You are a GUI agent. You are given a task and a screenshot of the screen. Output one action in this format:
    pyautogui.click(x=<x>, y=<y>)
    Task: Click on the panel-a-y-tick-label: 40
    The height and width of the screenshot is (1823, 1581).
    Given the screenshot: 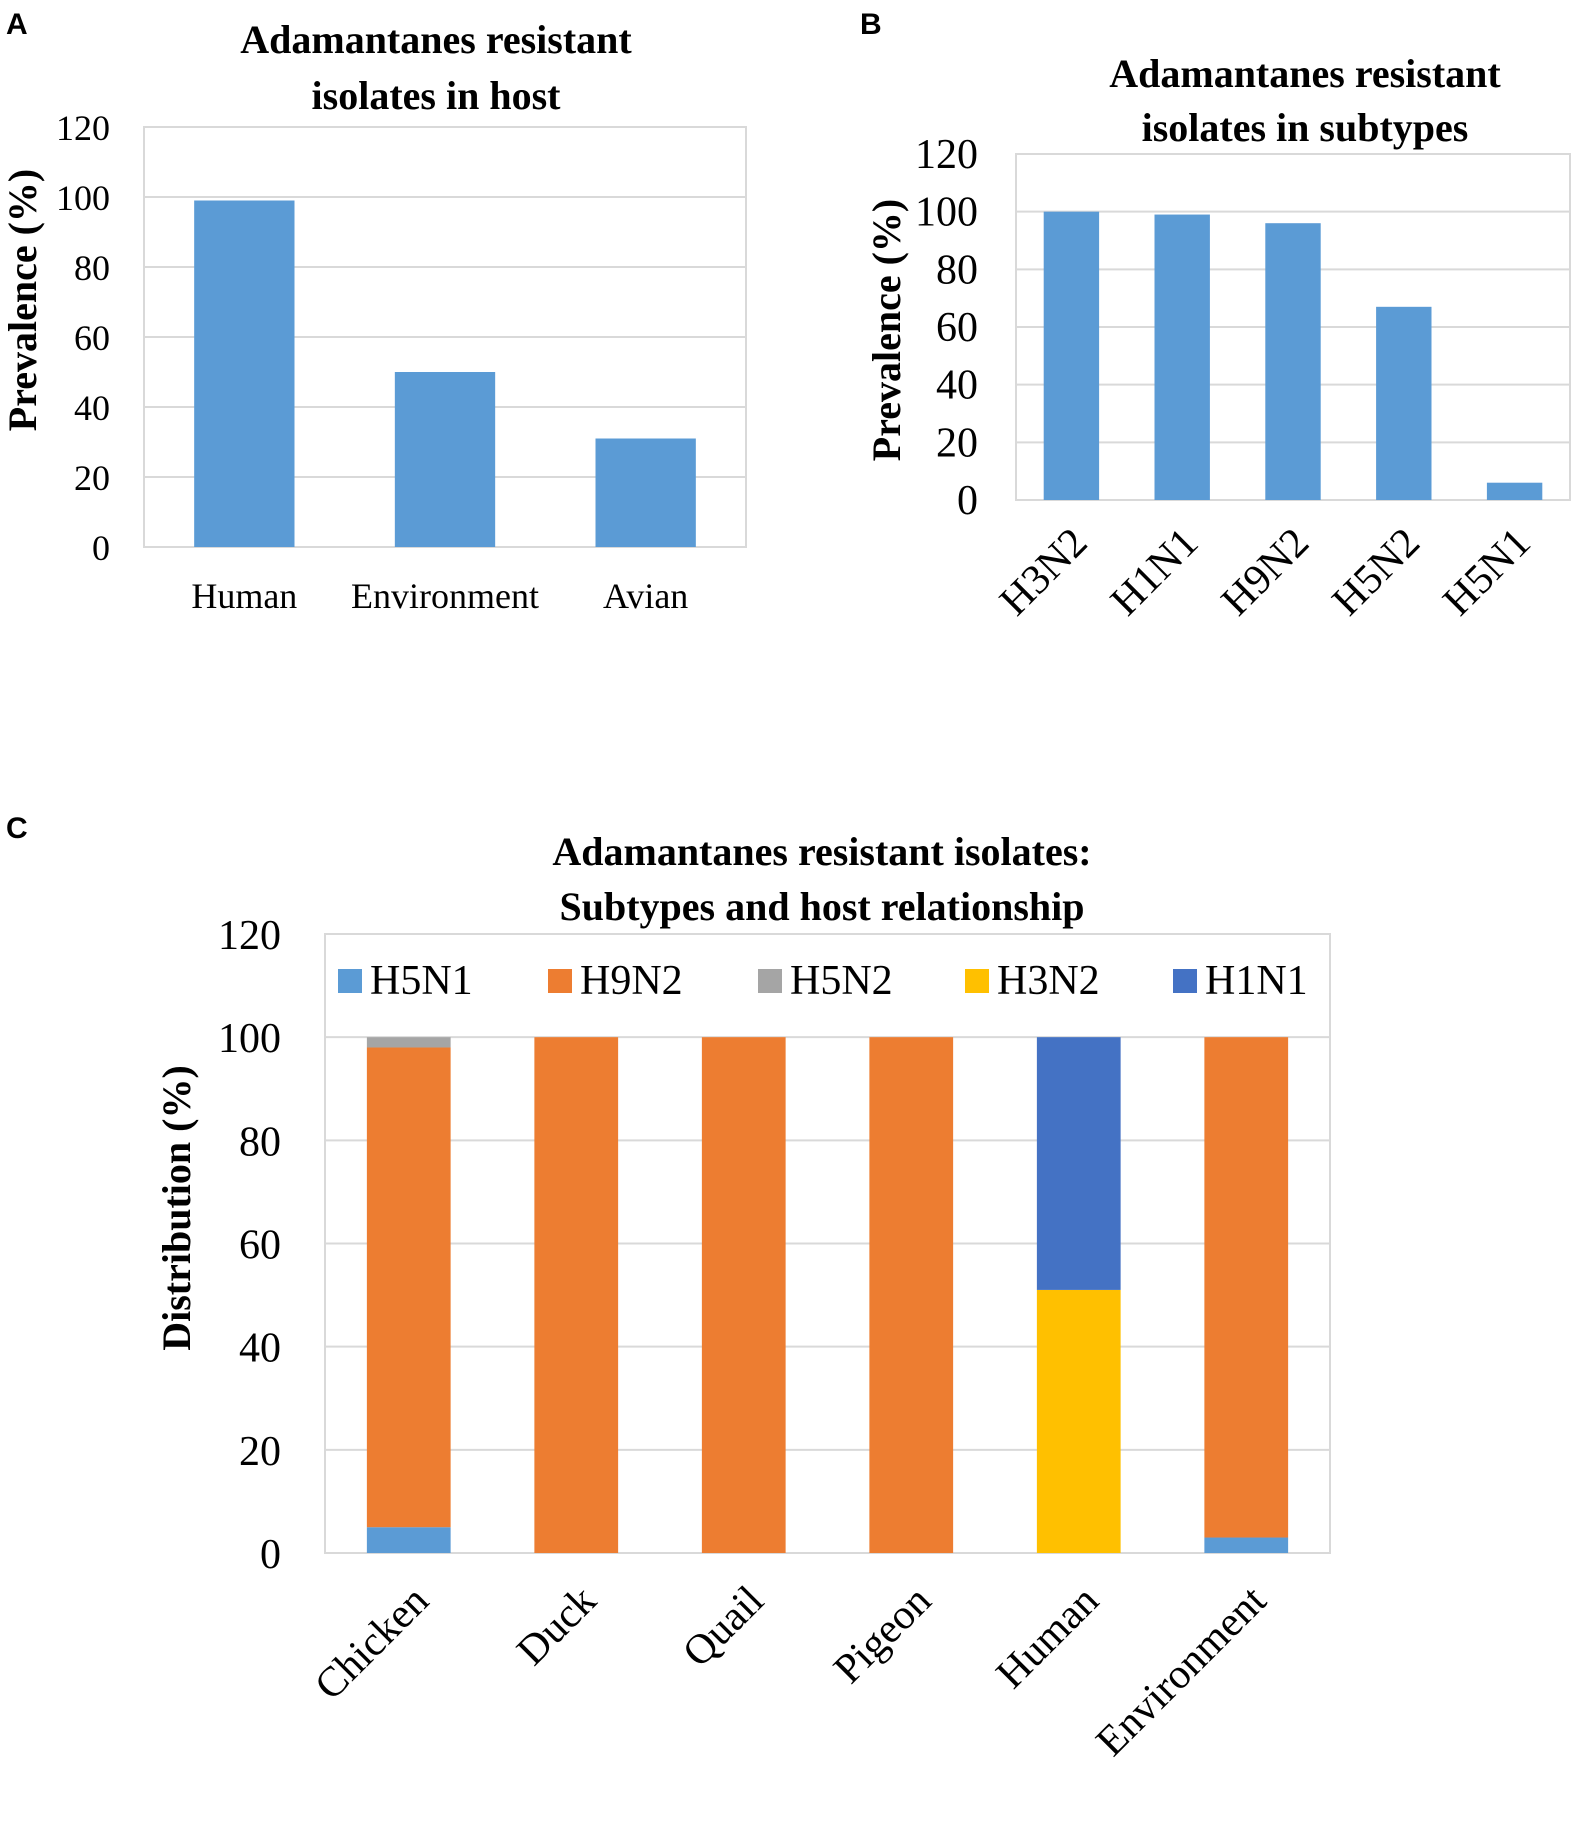 What is the action you would take?
    pyautogui.click(x=92, y=408)
    